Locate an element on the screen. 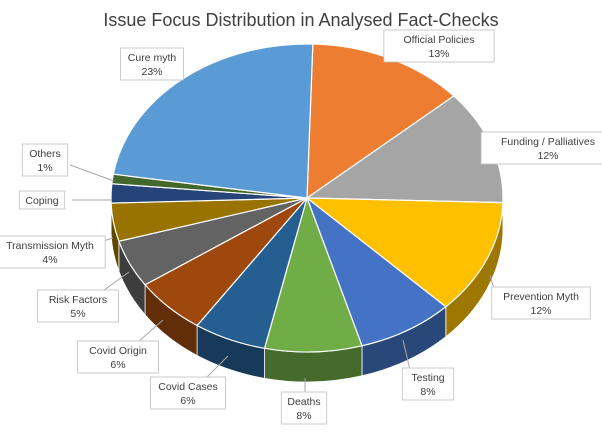  data-label-funding-palliatives: Funding / Palliatives 12% is located at coordinates (541, 148).